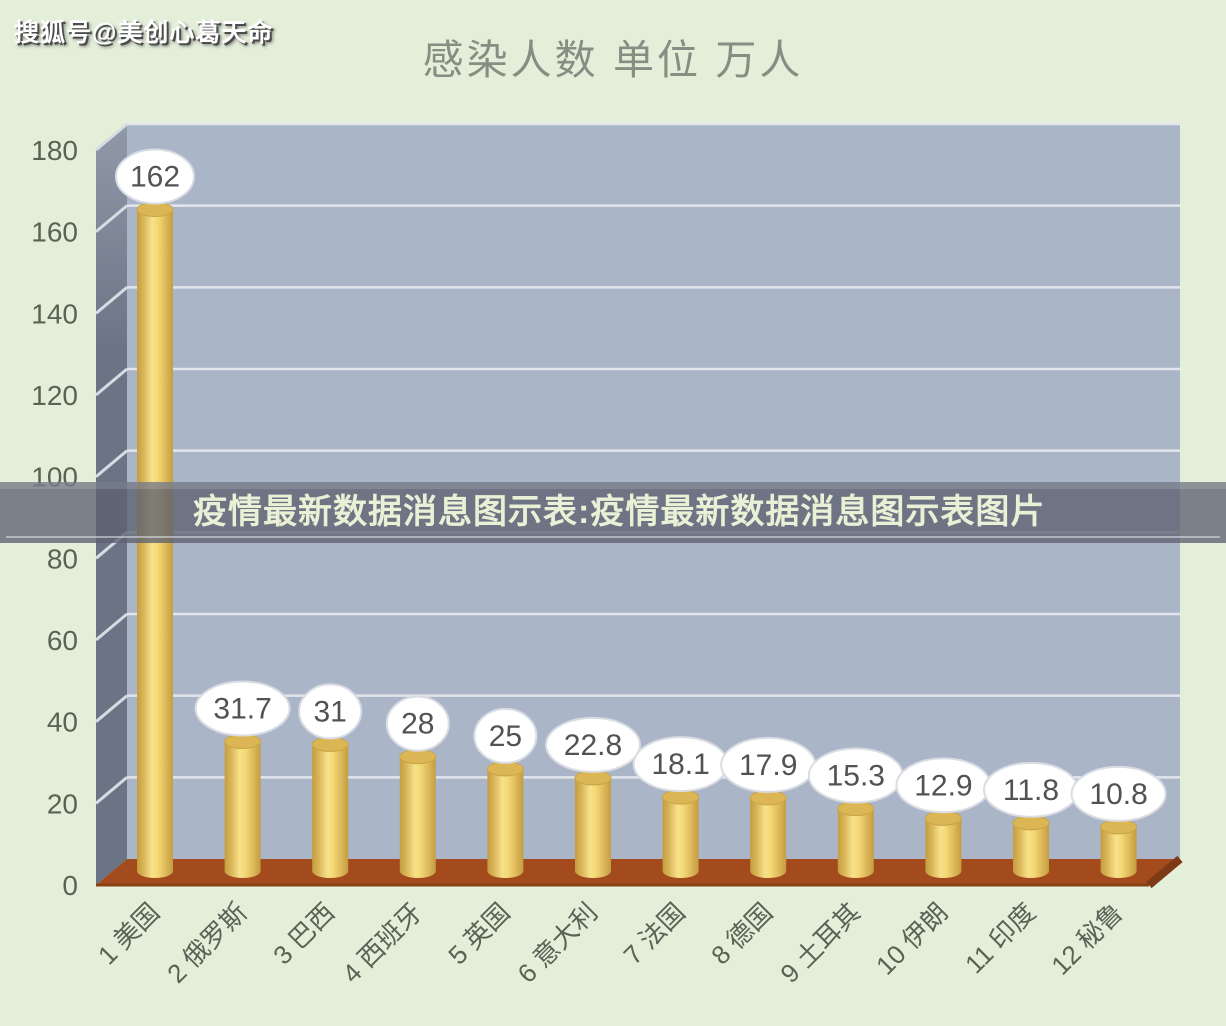 Image resolution: width=1226 pixels, height=1026 pixels. Describe the element at coordinates (1000, 938) in the screenshot. I see `category-label: 11 印度` at that location.